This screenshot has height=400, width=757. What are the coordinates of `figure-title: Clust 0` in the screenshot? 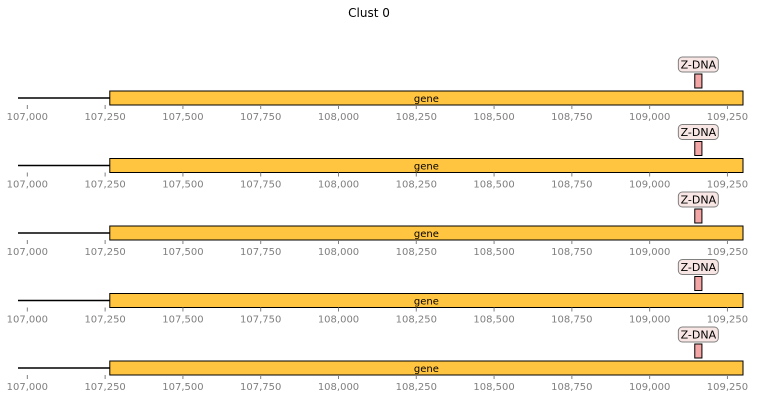 It's located at (369, 13).